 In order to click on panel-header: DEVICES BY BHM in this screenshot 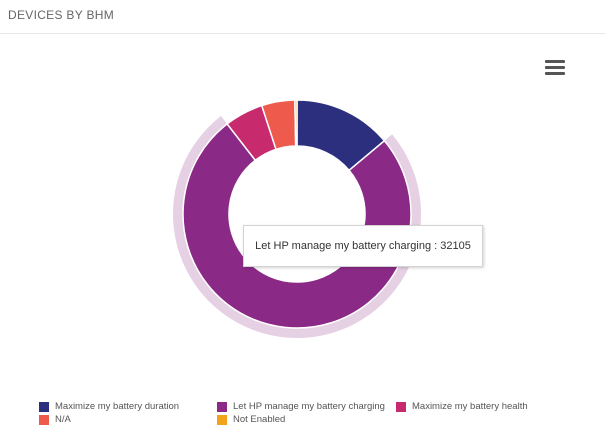, I will do `click(302, 17)`.